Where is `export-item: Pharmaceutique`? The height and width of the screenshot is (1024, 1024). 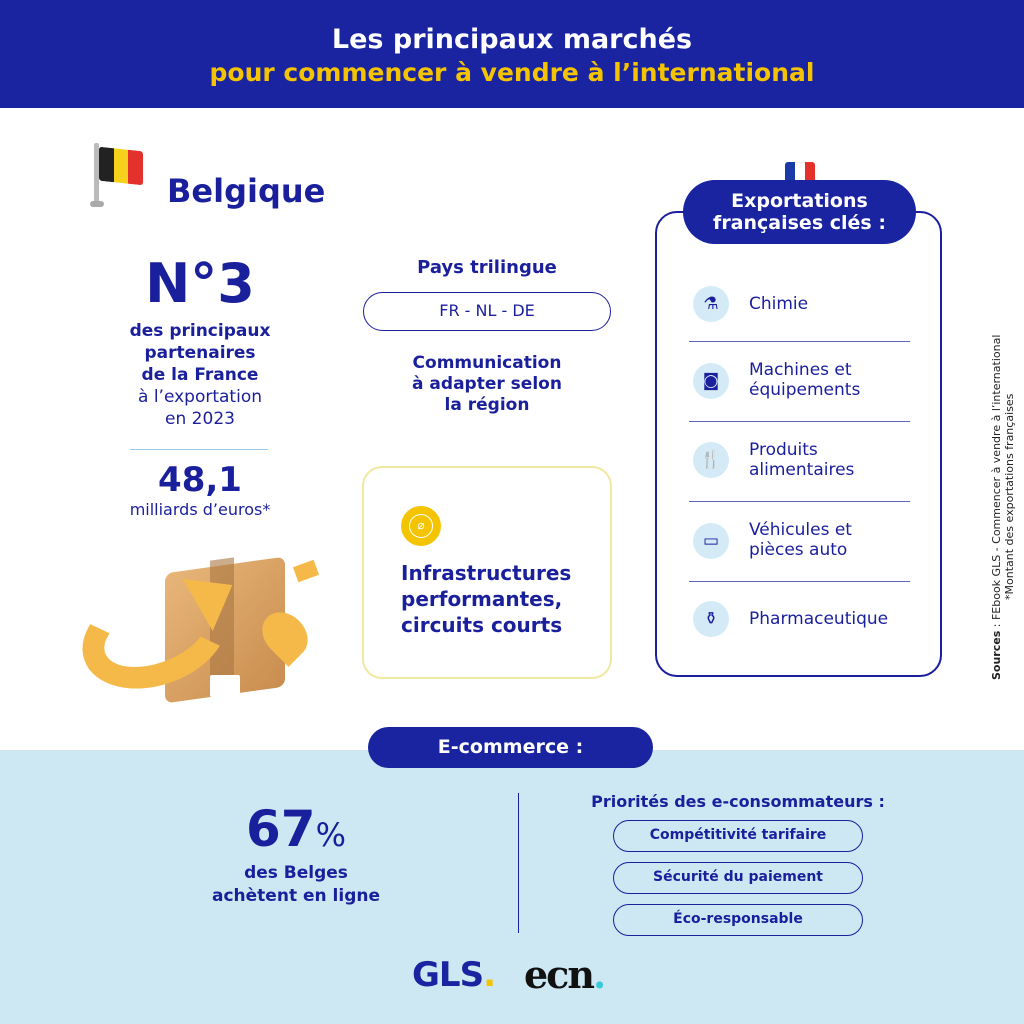
export-item: Pharmaceutique is located at coordinates (818, 619).